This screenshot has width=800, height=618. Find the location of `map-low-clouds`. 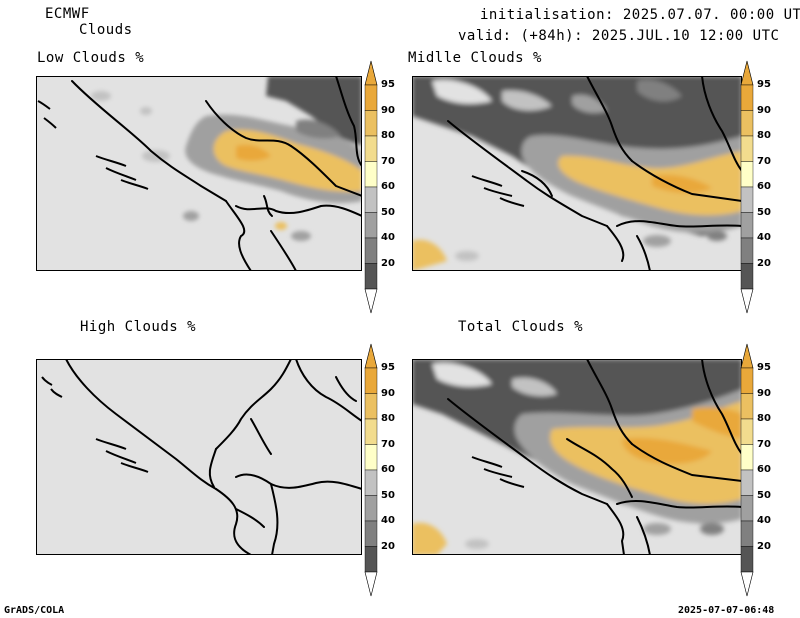

map-low-clouds is located at coordinates (199, 173).